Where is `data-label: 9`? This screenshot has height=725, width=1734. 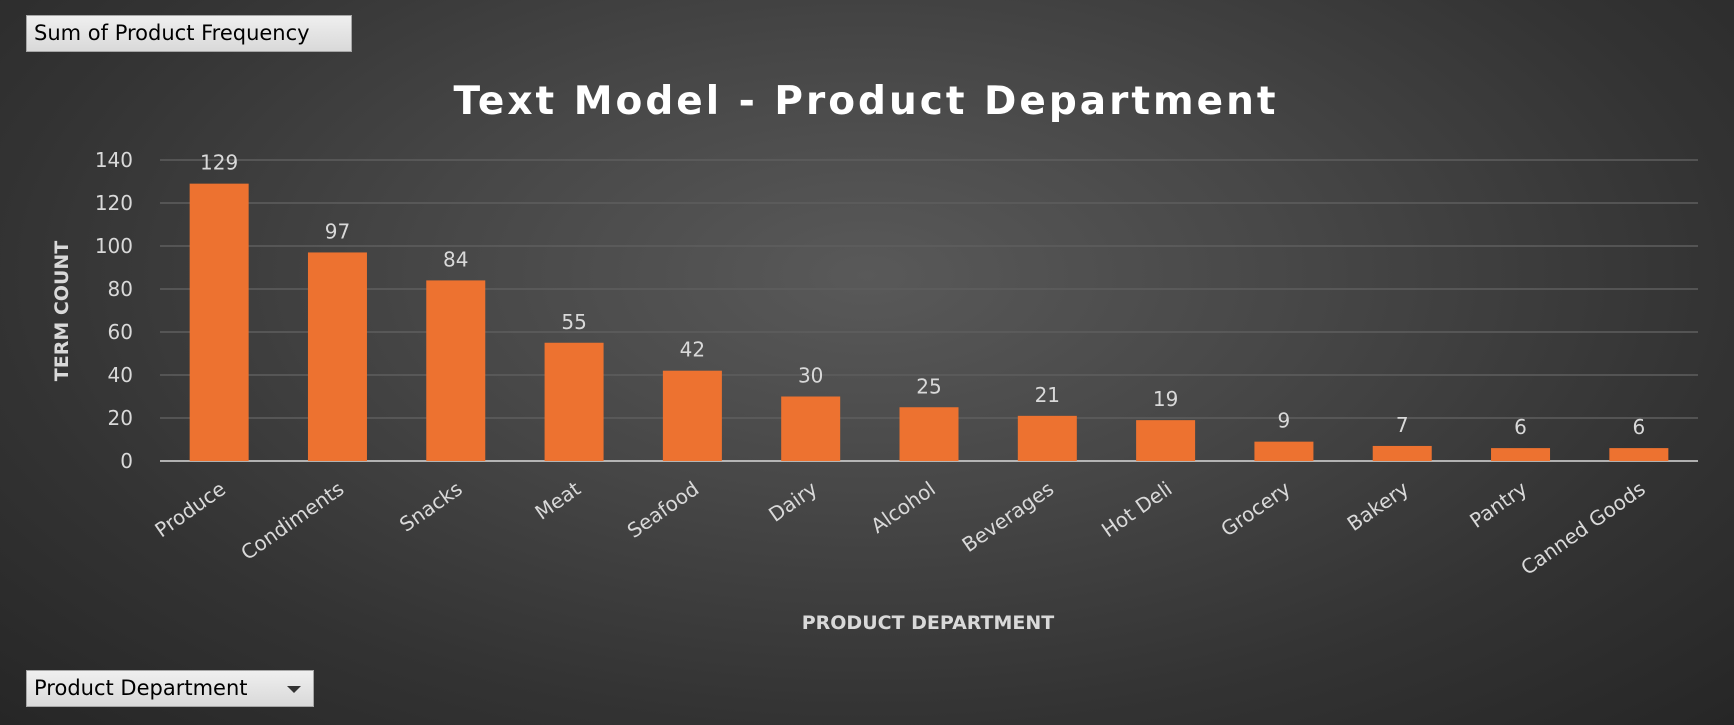 data-label: 9 is located at coordinates (1284, 421).